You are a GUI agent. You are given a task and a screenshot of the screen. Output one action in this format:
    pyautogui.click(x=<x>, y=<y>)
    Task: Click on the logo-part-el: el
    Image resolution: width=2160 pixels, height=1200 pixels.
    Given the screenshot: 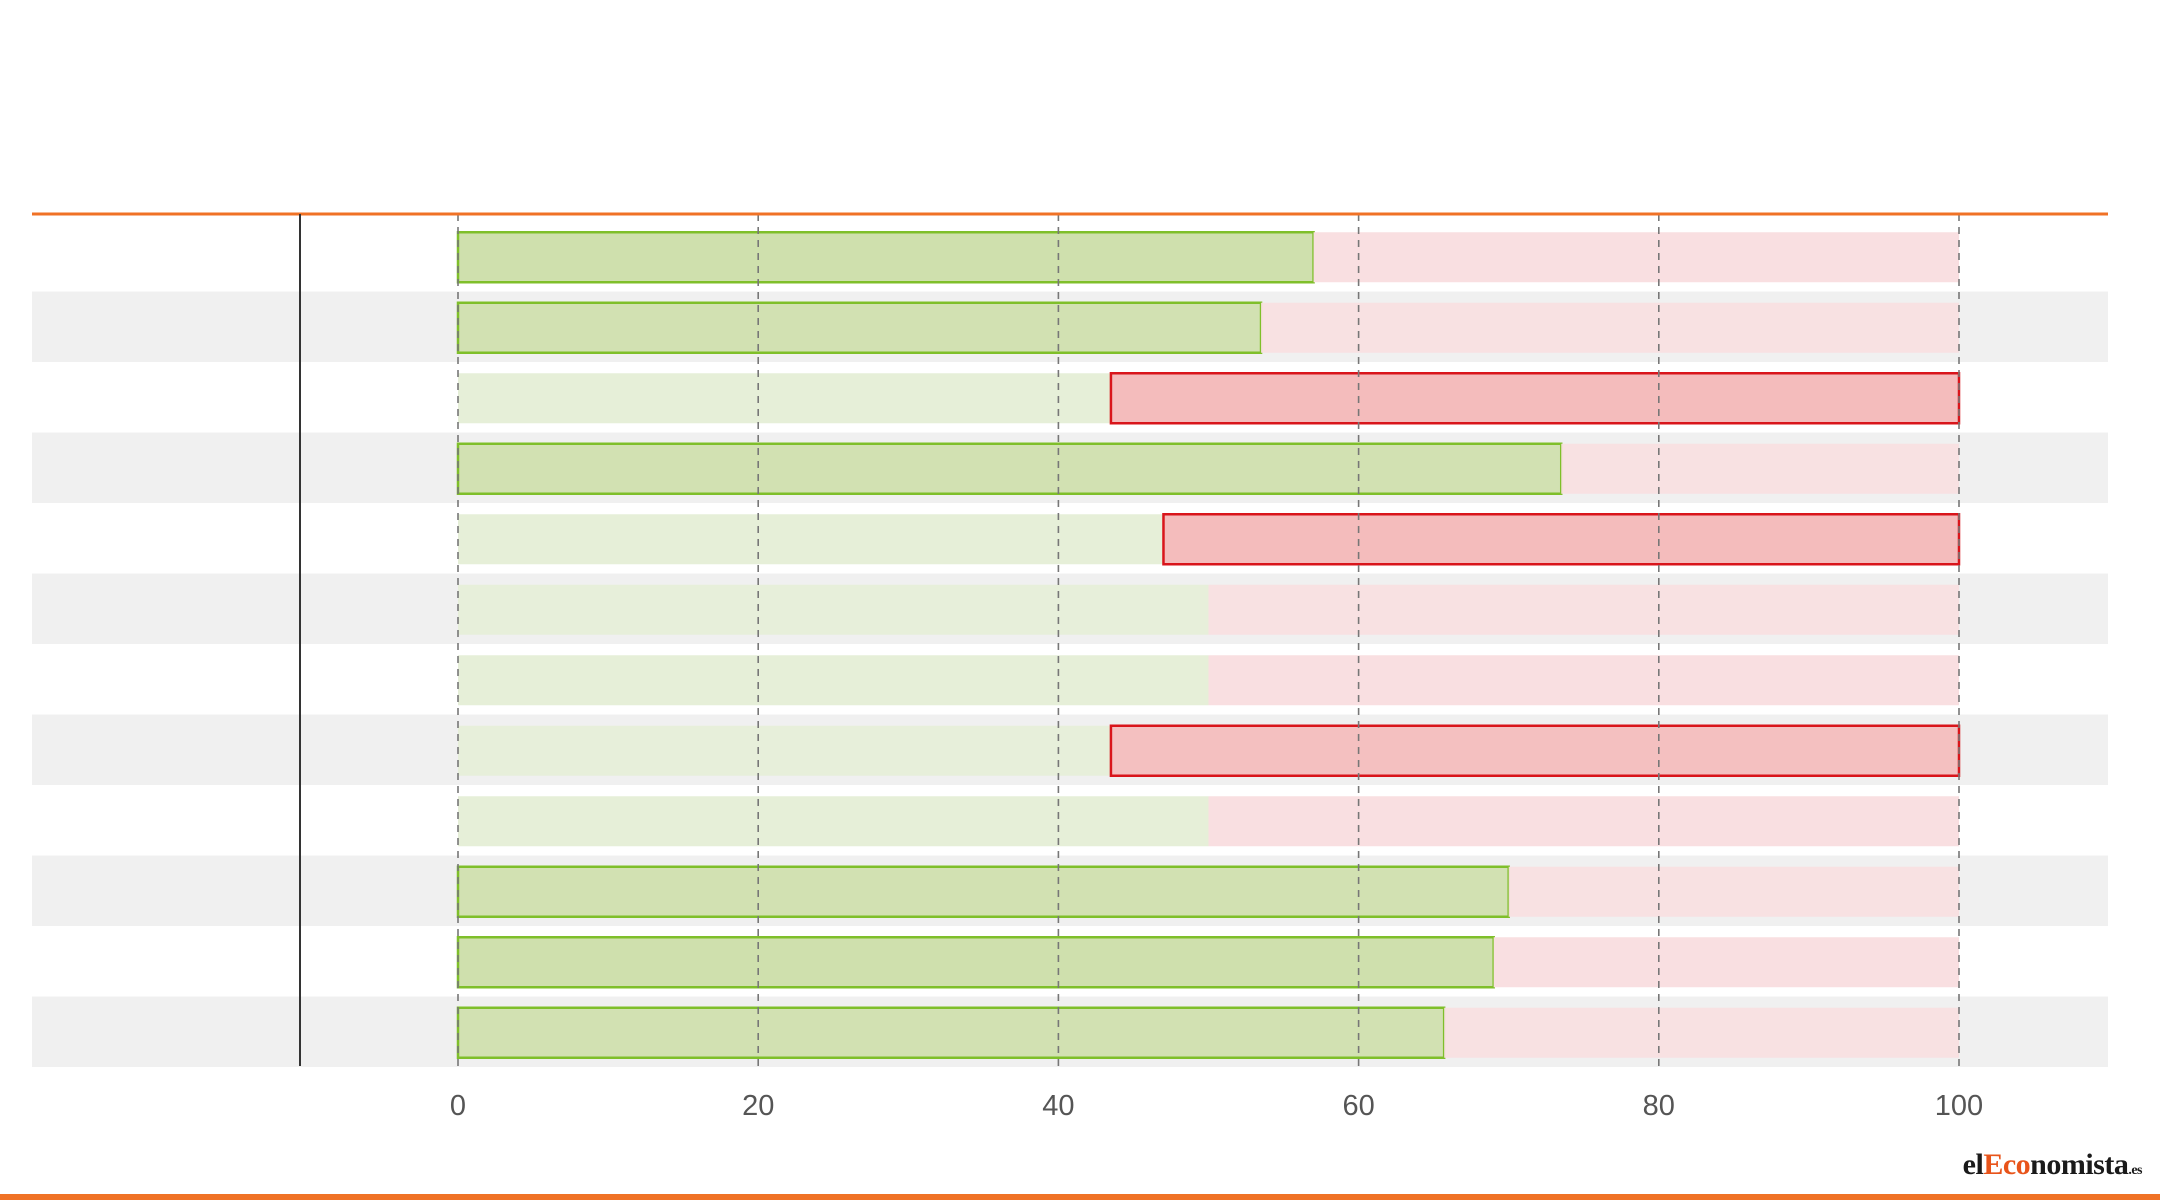 What is the action you would take?
    pyautogui.click(x=1973, y=1164)
    